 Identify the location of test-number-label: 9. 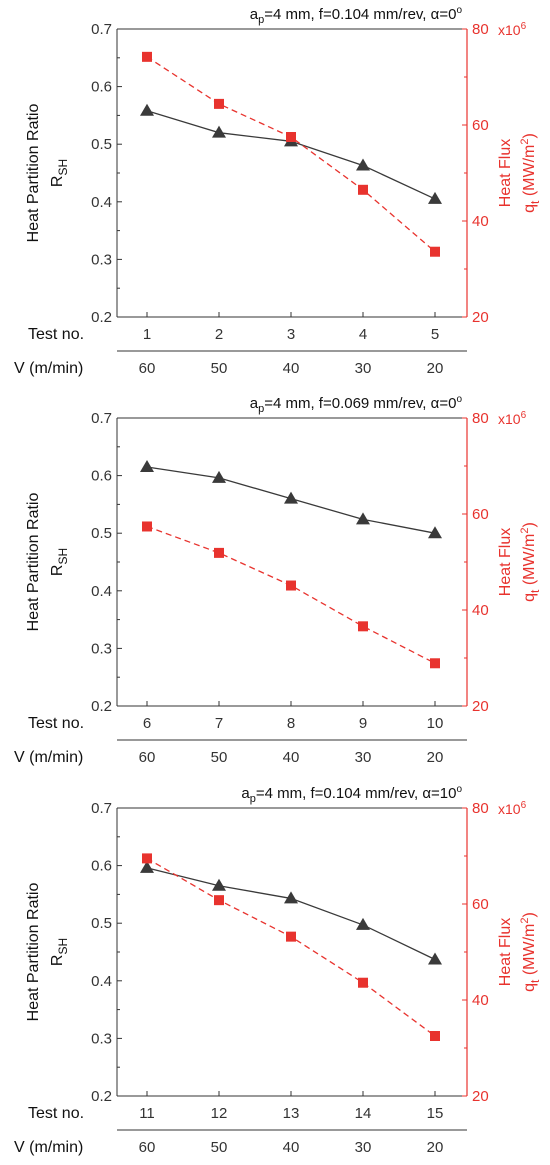
(363, 723).